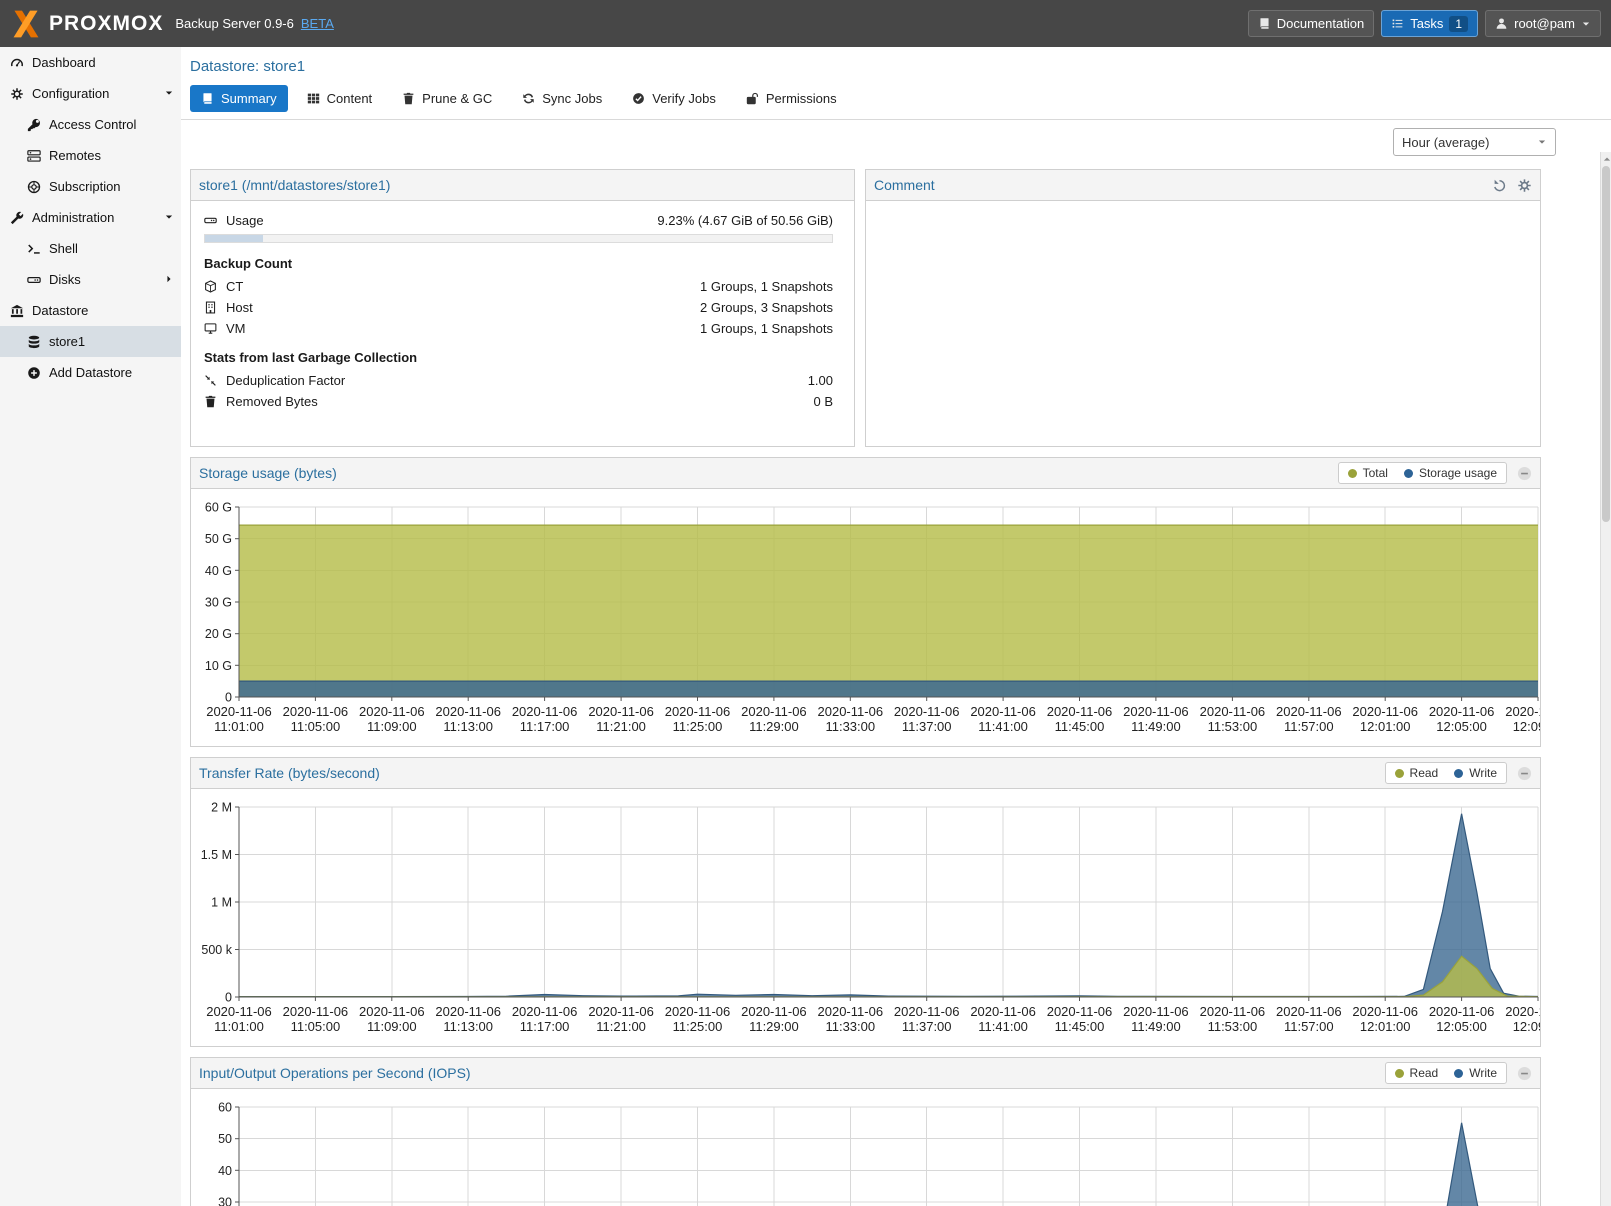 The width and height of the screenshot is (1611, 1206). Describe the element at coordinates (1003, 1026) in the screenshot. I see `svg-text: 11:41:00` at that location.